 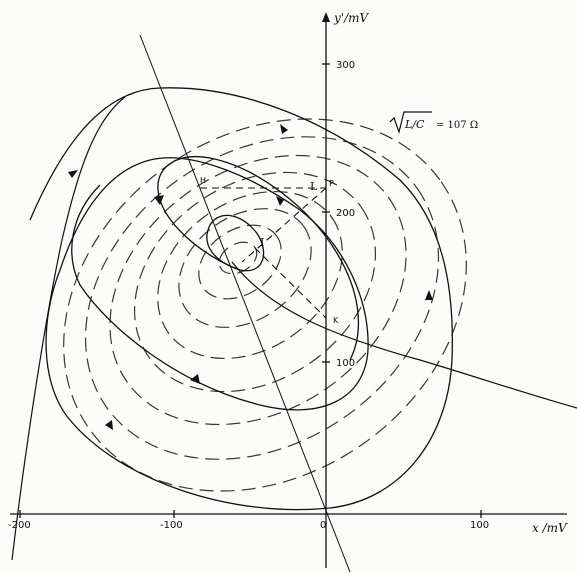 I want to click on x-axis-label: x /mV, so click(x=550, y=528).